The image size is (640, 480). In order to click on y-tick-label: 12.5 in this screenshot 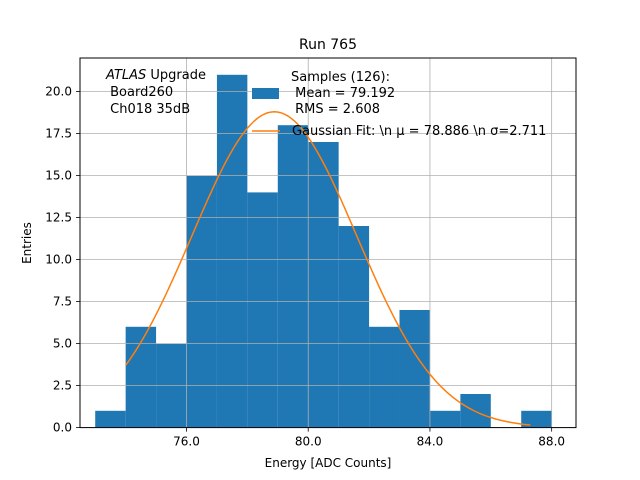, I will do `click(58, 218)`.